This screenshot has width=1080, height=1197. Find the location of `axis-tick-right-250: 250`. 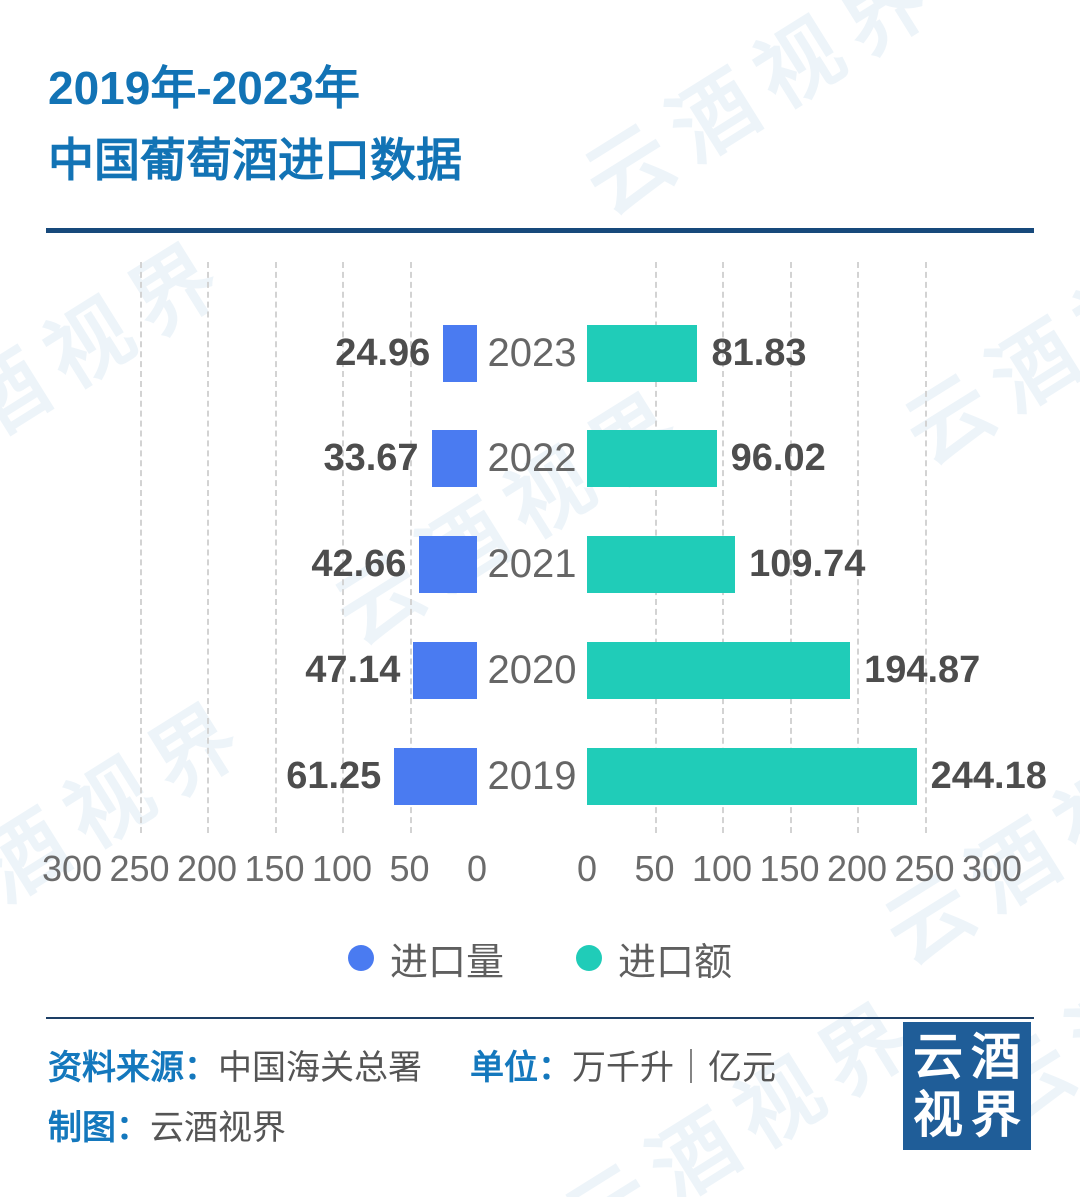

axis-tick-right-250: 250 is located at coordinates (924, 868).